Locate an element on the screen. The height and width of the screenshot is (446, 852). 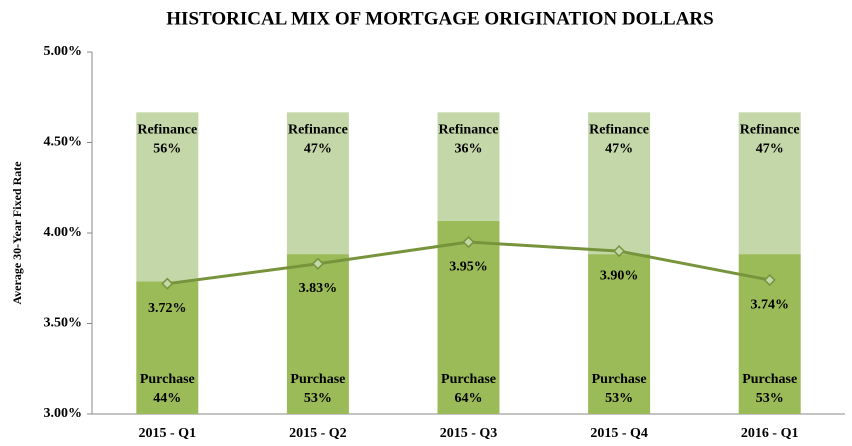
data-label: 44% is located at coordinates (167, 398).